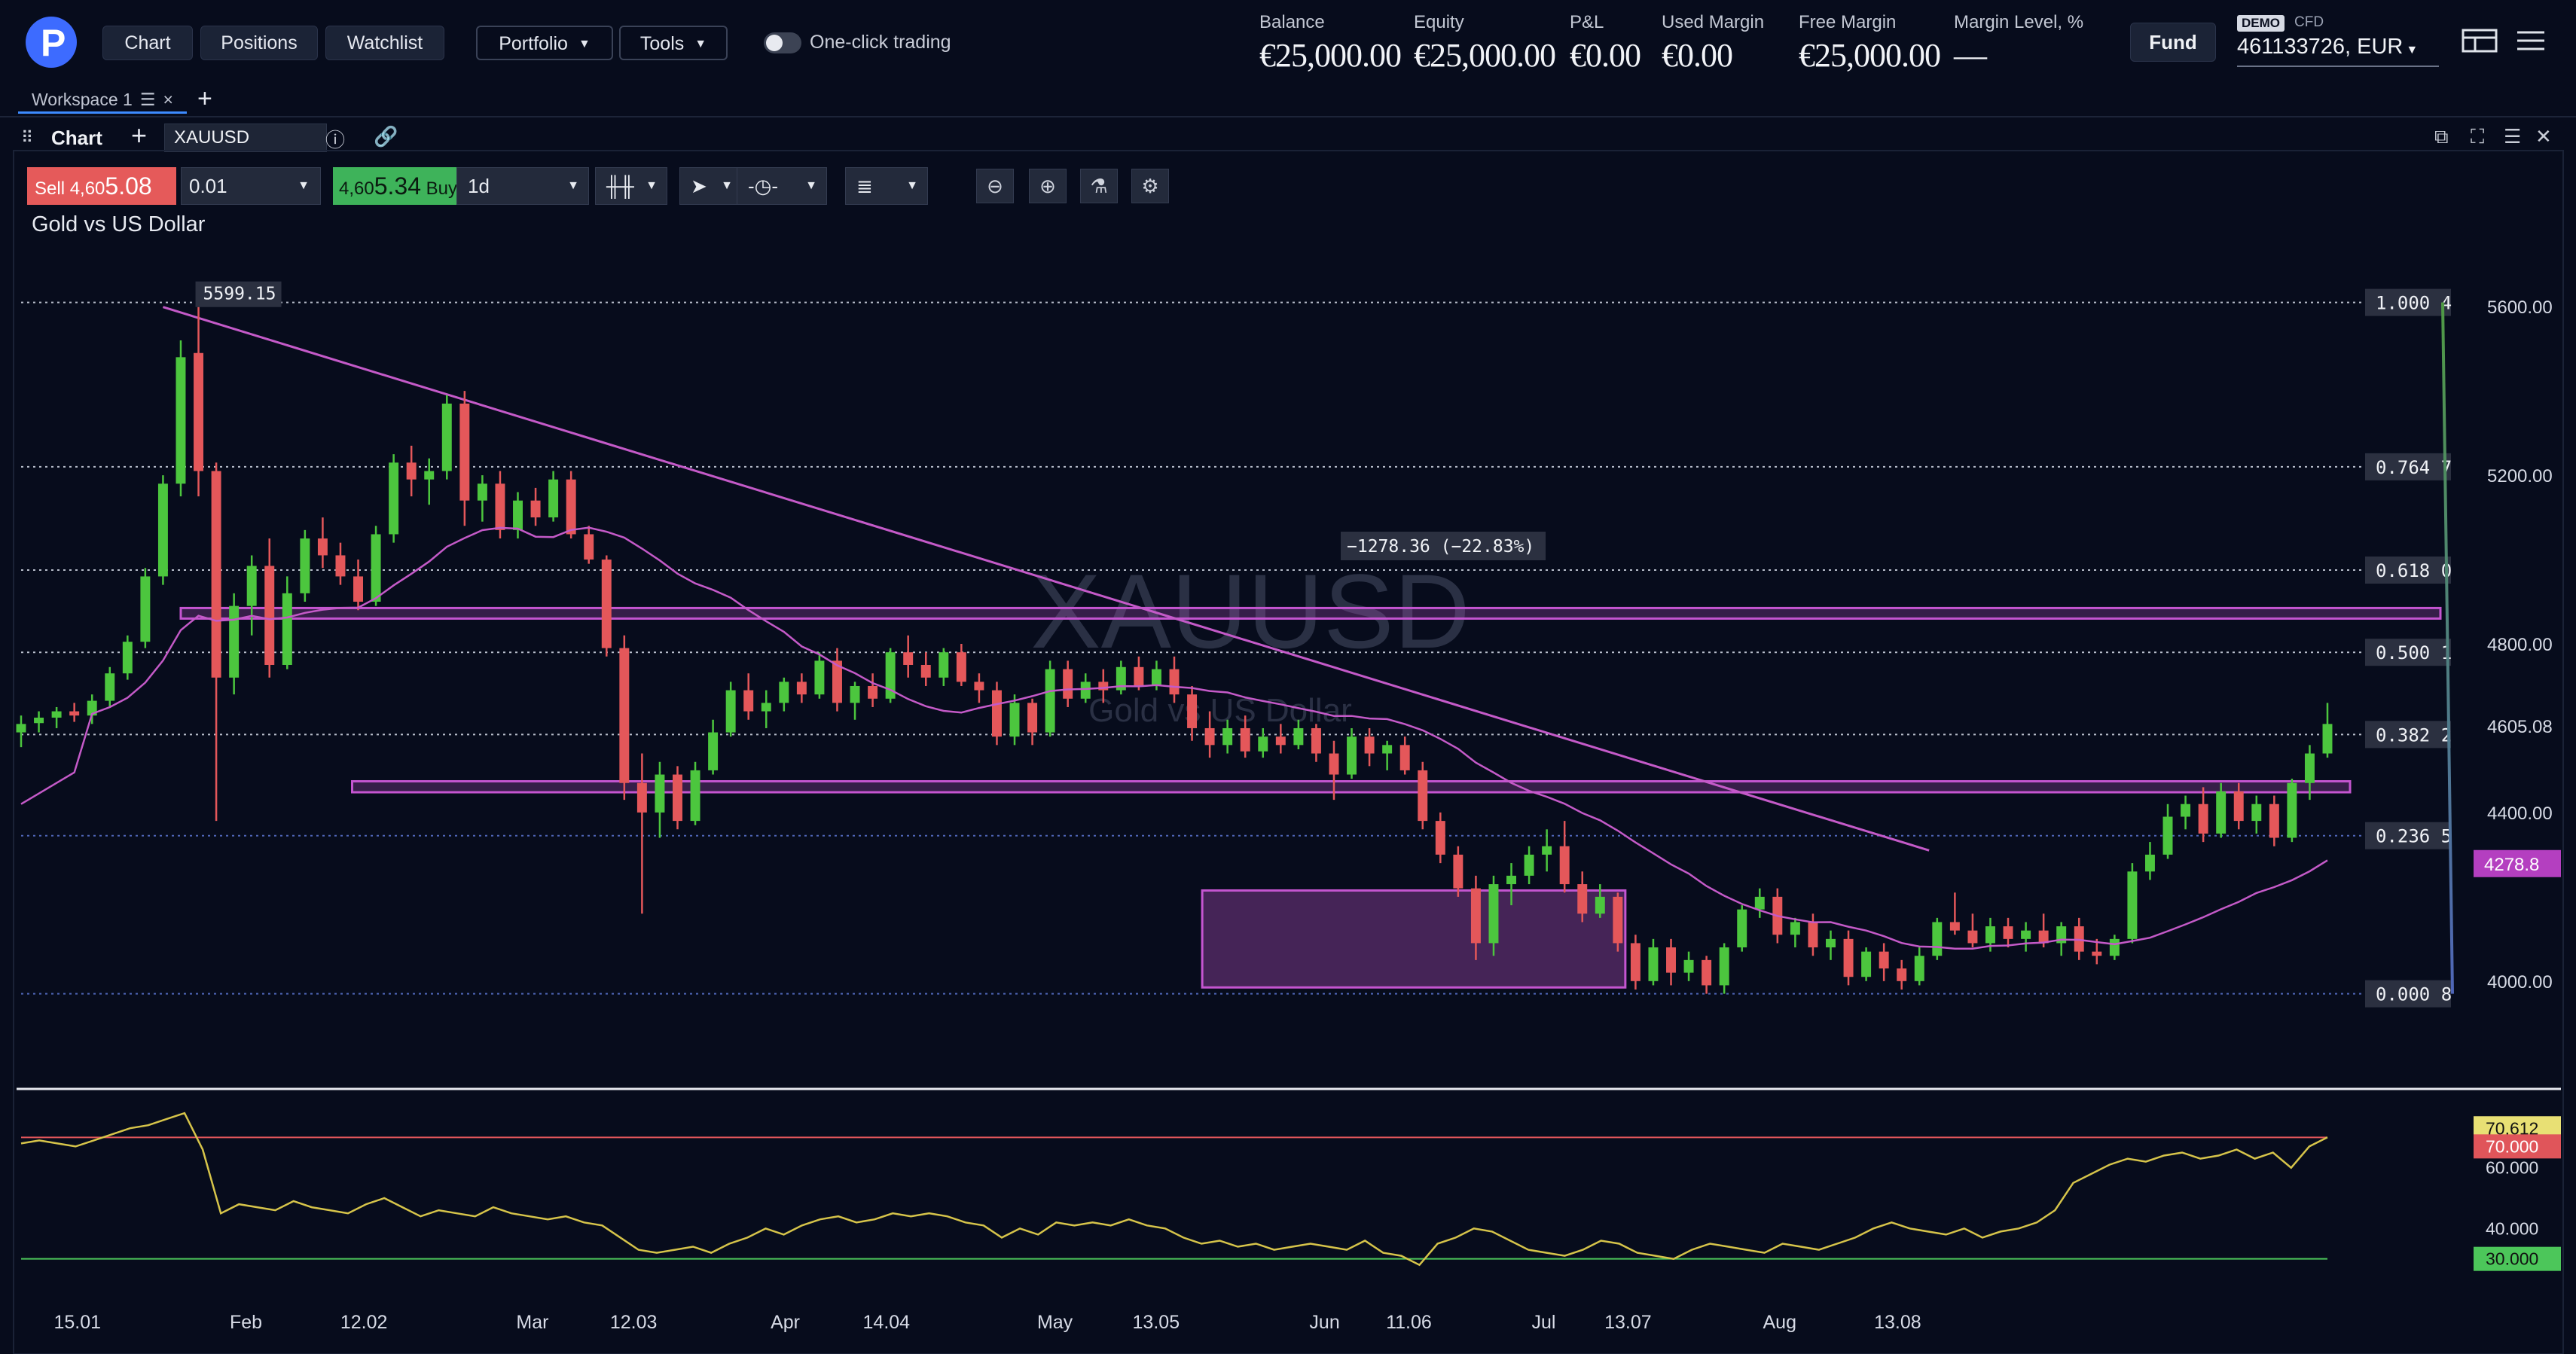 This screenshot has height=1354, width=2576. Describe the element at coordinates (246, 138) in the screenshot. I see `symbol-input: XAUUSD` at that location.